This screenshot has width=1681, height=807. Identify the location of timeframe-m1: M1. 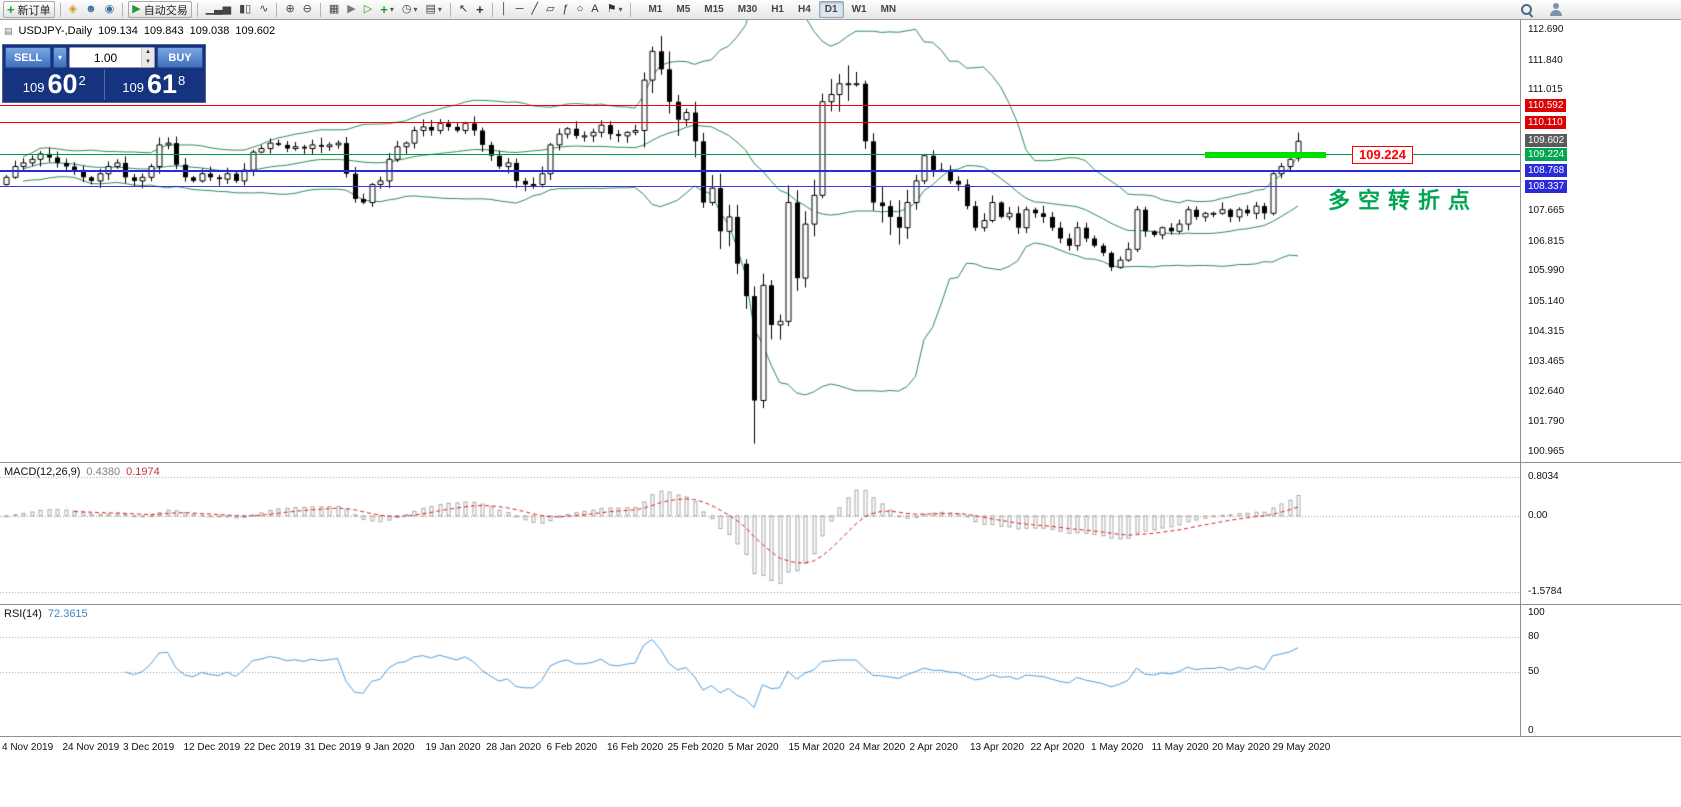
(655, 9).